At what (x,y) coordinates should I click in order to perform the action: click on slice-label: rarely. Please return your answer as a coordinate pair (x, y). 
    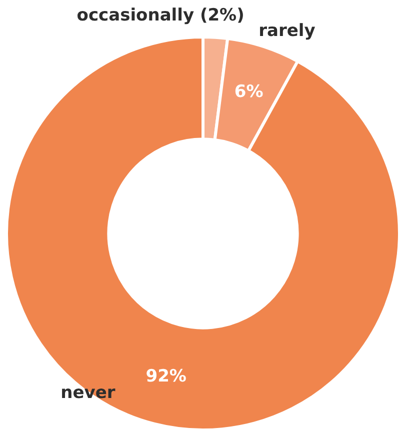
    Looking at the image, I should click on (287, 30).